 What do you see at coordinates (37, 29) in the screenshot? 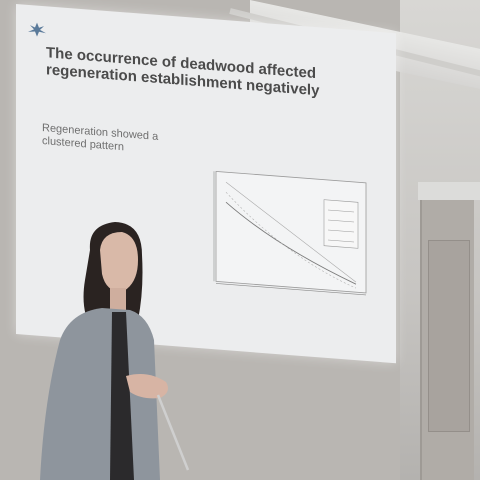
I see `university-logo-icon` at bounding box center [37, 29].